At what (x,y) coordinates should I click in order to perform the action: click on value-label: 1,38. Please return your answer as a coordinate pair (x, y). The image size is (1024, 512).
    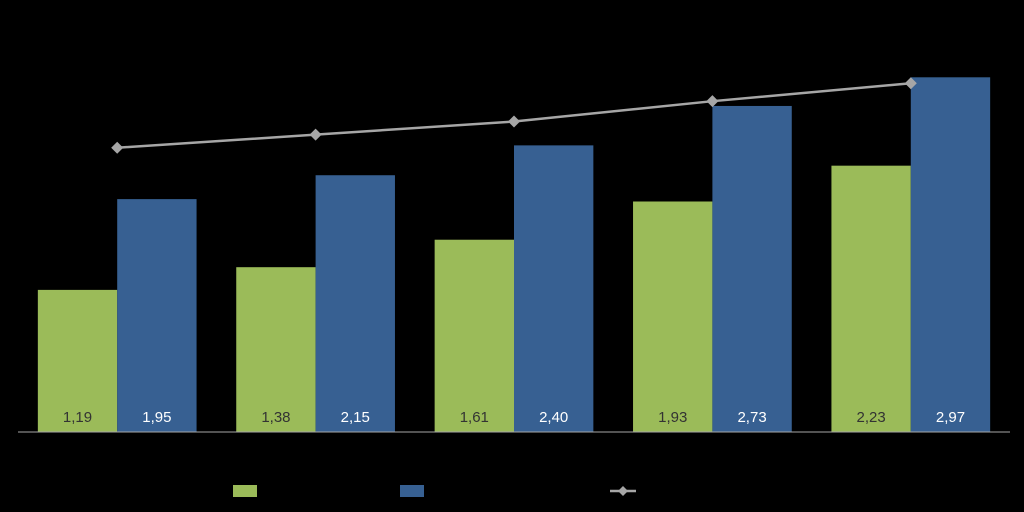
    Looking at the image, I should click on (275, 417).